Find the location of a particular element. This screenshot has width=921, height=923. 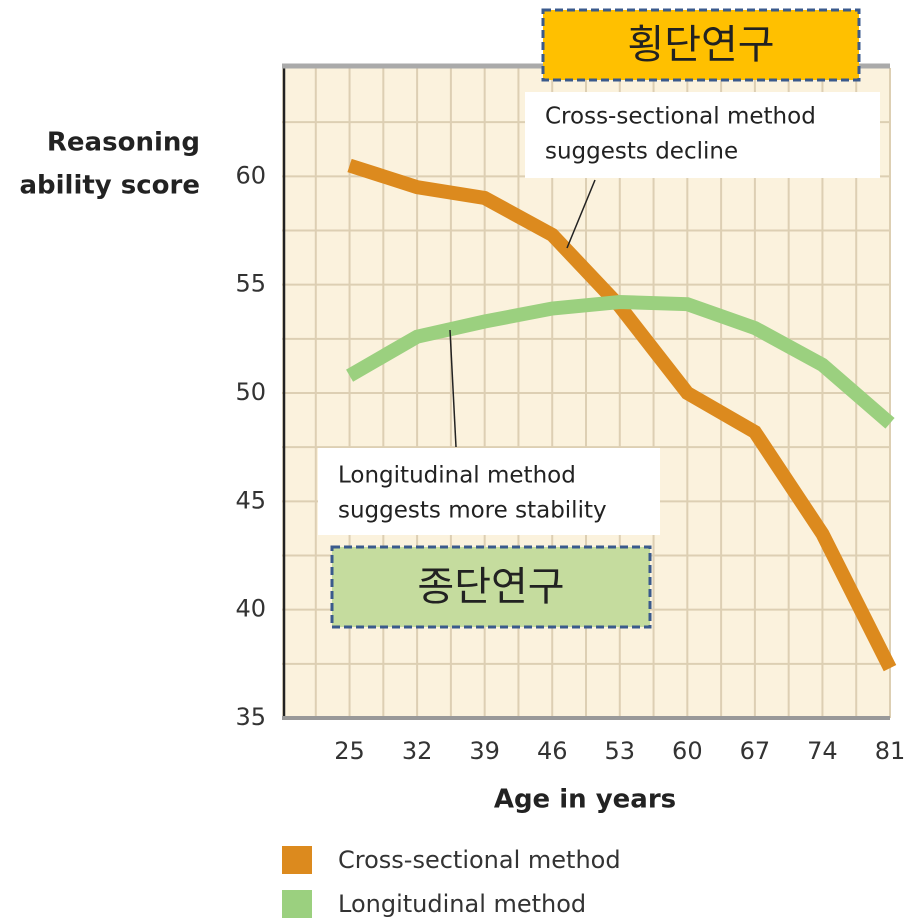

legend-label: Cross-sectional method is located at coordinates (479, 860).